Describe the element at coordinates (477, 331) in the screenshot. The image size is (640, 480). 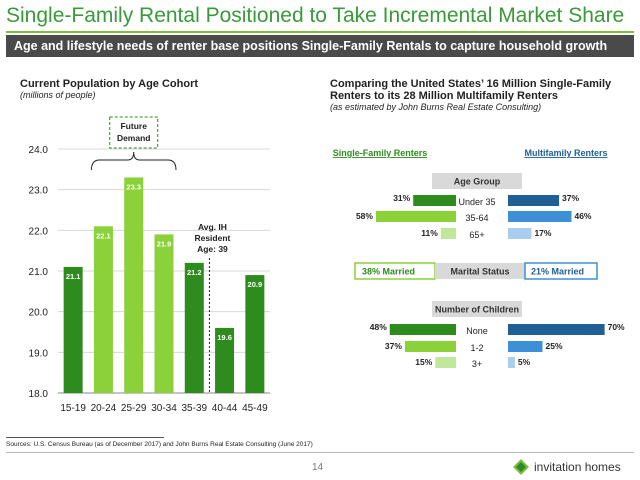
I see `category-label: None` at that location.